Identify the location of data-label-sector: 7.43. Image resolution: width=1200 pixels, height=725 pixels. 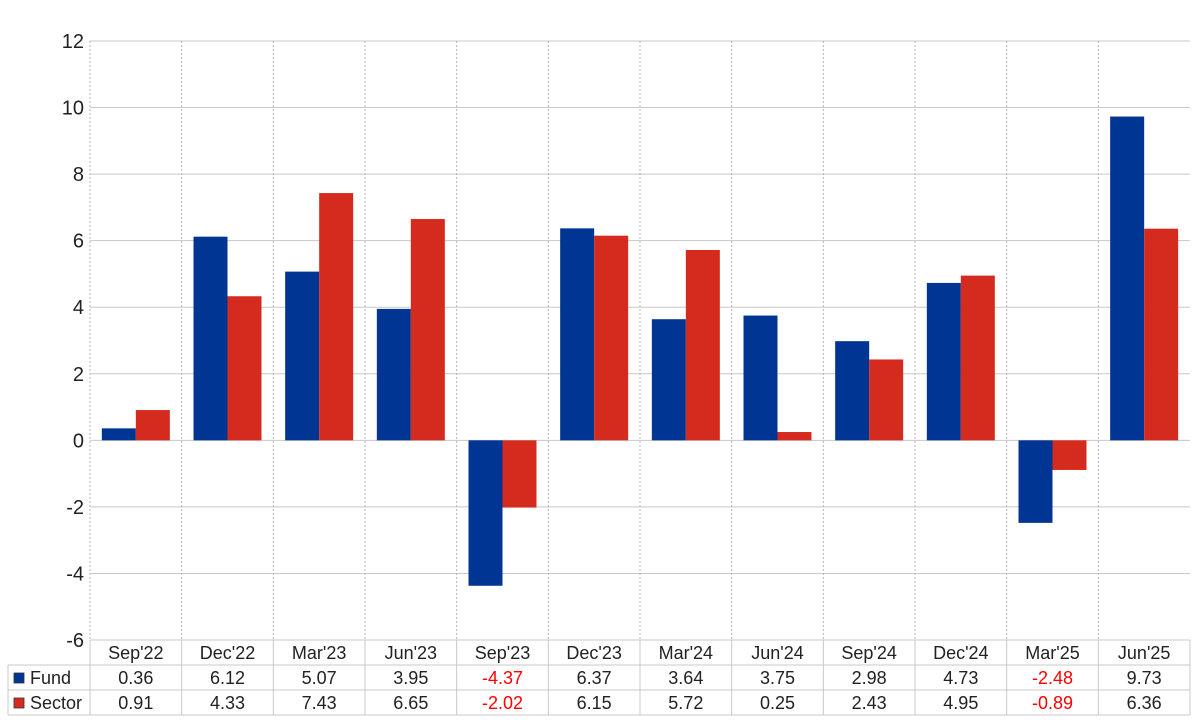
(319, 703).